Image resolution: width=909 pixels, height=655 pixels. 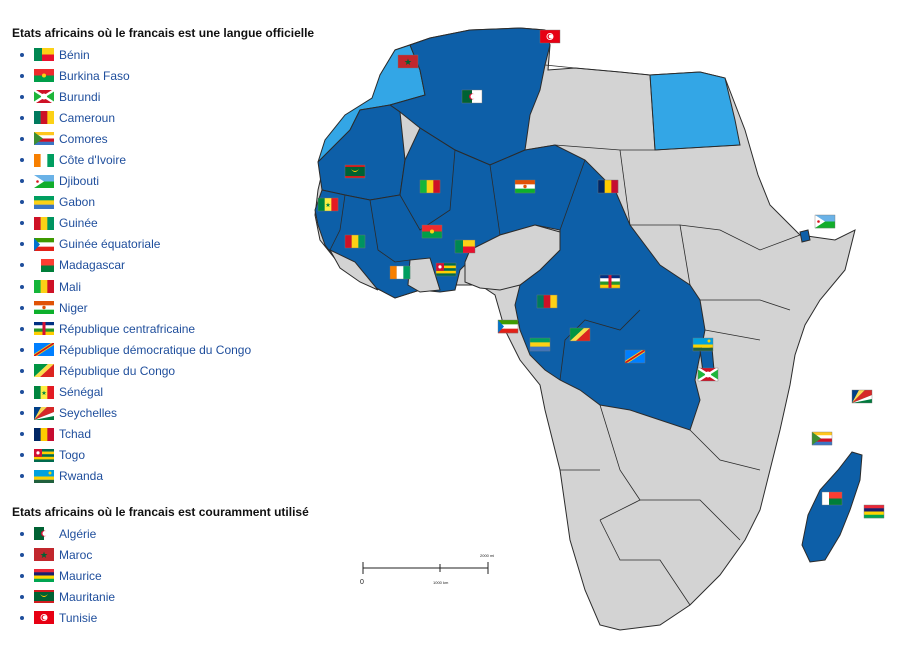 I want to click on country-link: Seychelles, so click(x=88, y=413).